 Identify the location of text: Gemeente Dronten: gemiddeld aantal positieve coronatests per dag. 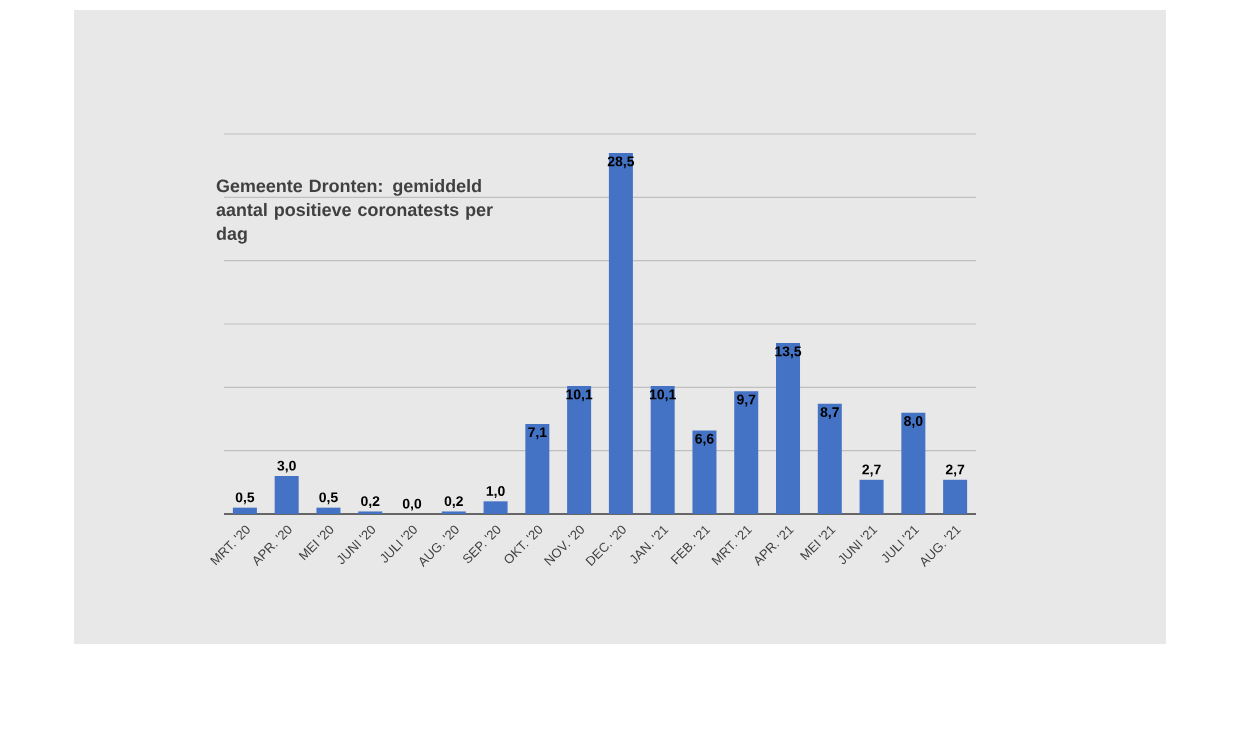
(354, 211).